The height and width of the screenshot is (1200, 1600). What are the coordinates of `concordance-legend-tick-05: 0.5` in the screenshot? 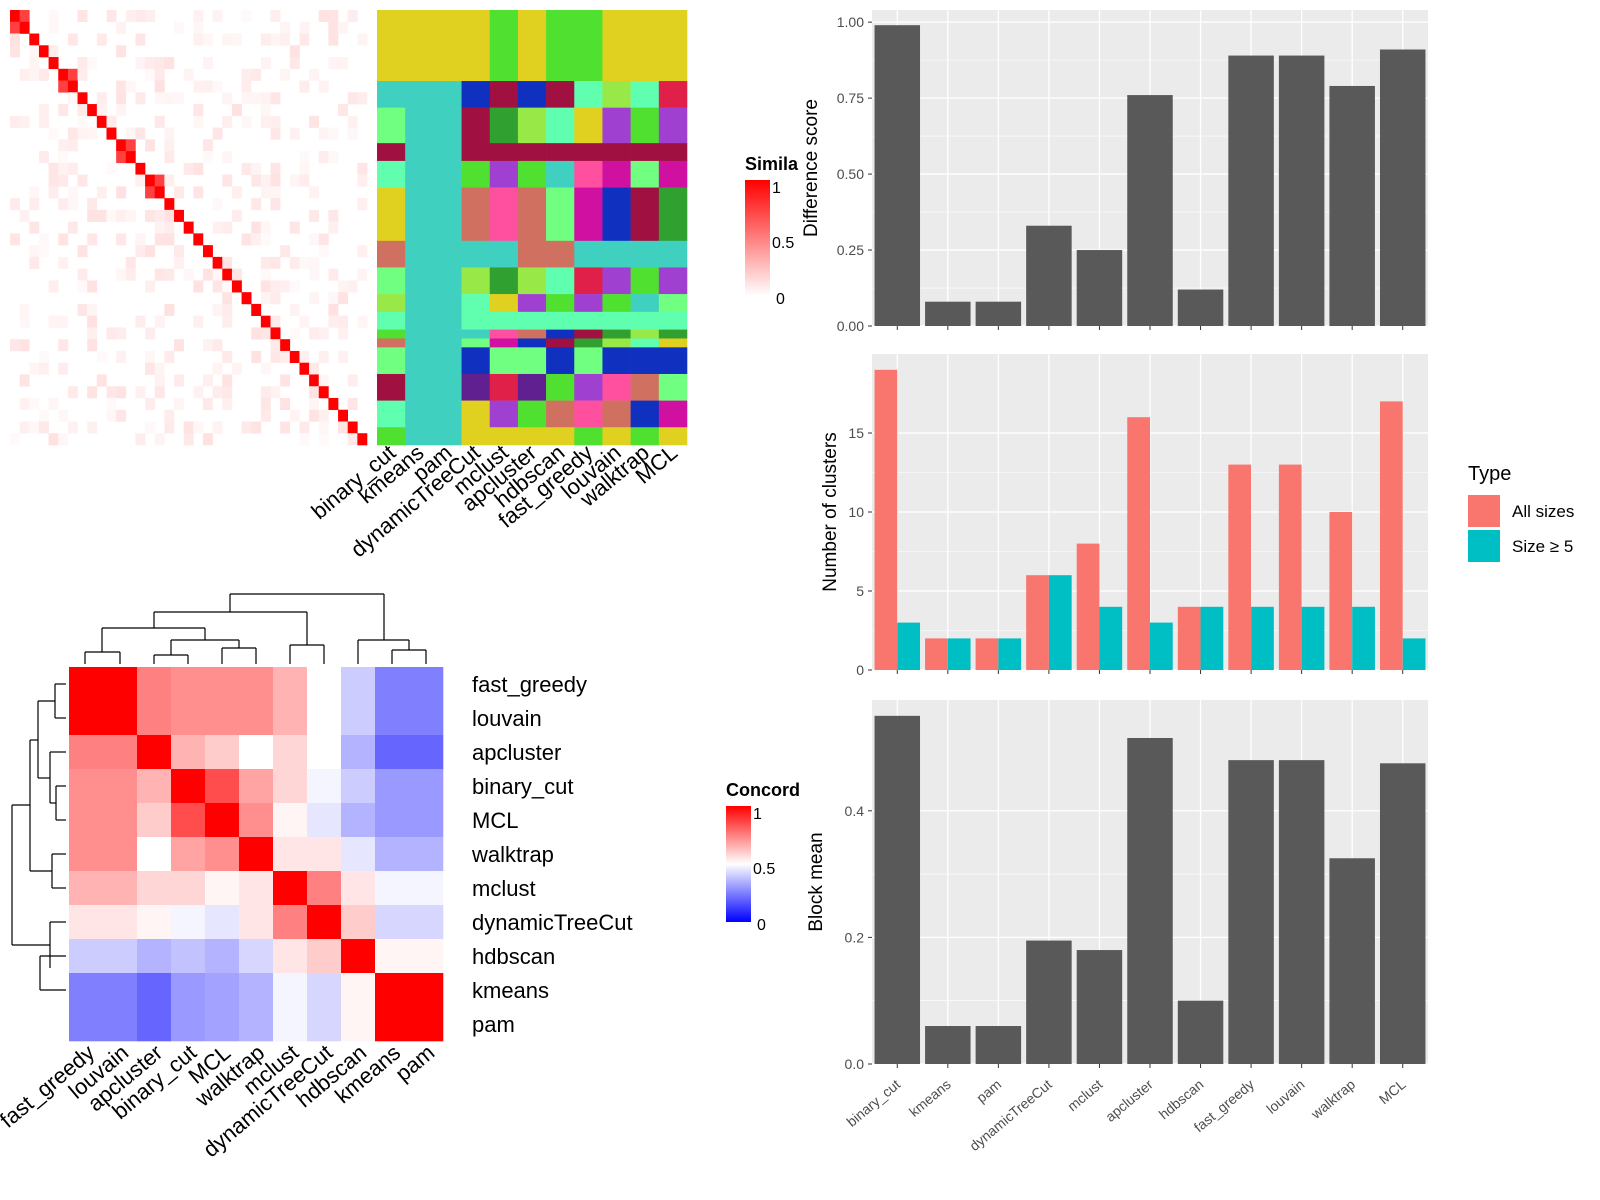 It's located at (764, 869).